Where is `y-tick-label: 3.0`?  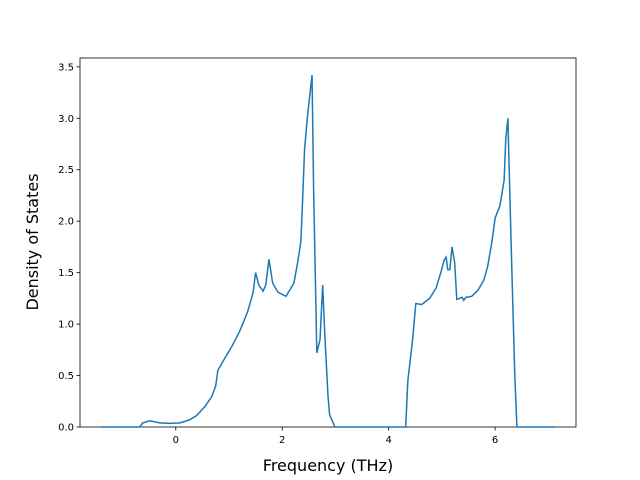
y-tick-label: 3.0 is located at coordinates (66, 119).